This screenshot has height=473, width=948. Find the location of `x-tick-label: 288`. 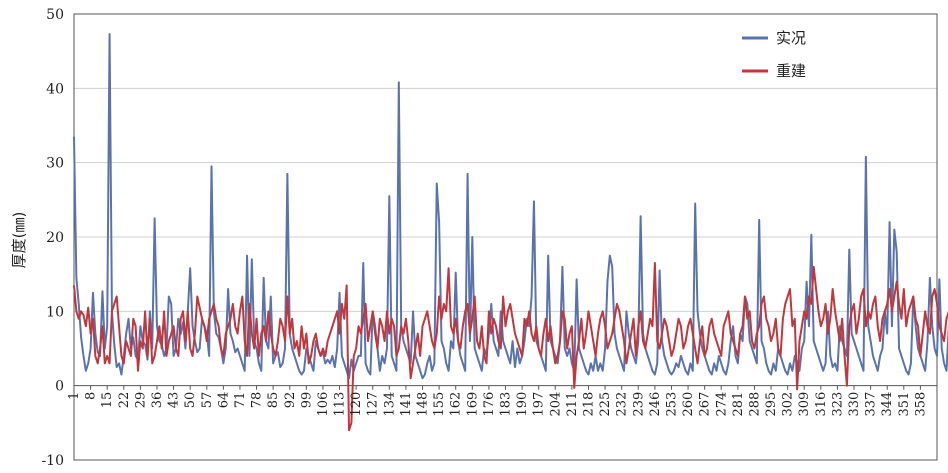

x-tick-label: 288 is located at coordinates (754, 404).